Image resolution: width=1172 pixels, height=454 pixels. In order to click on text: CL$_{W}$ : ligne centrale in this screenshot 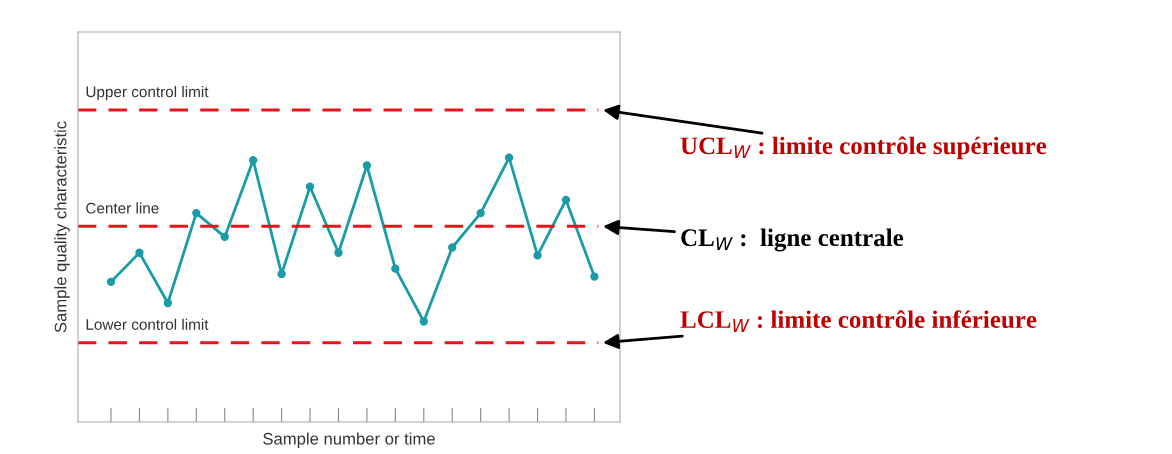, I will do `click(792, 240)`.